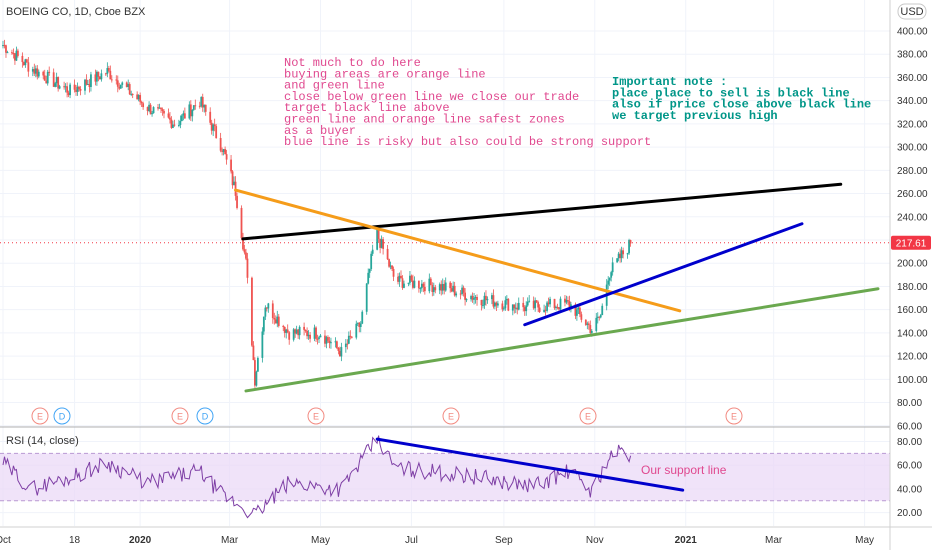  Describe the element at coordinates (912, 101) in the screenshot. I see `price-tick-label: 340.00` at that location.